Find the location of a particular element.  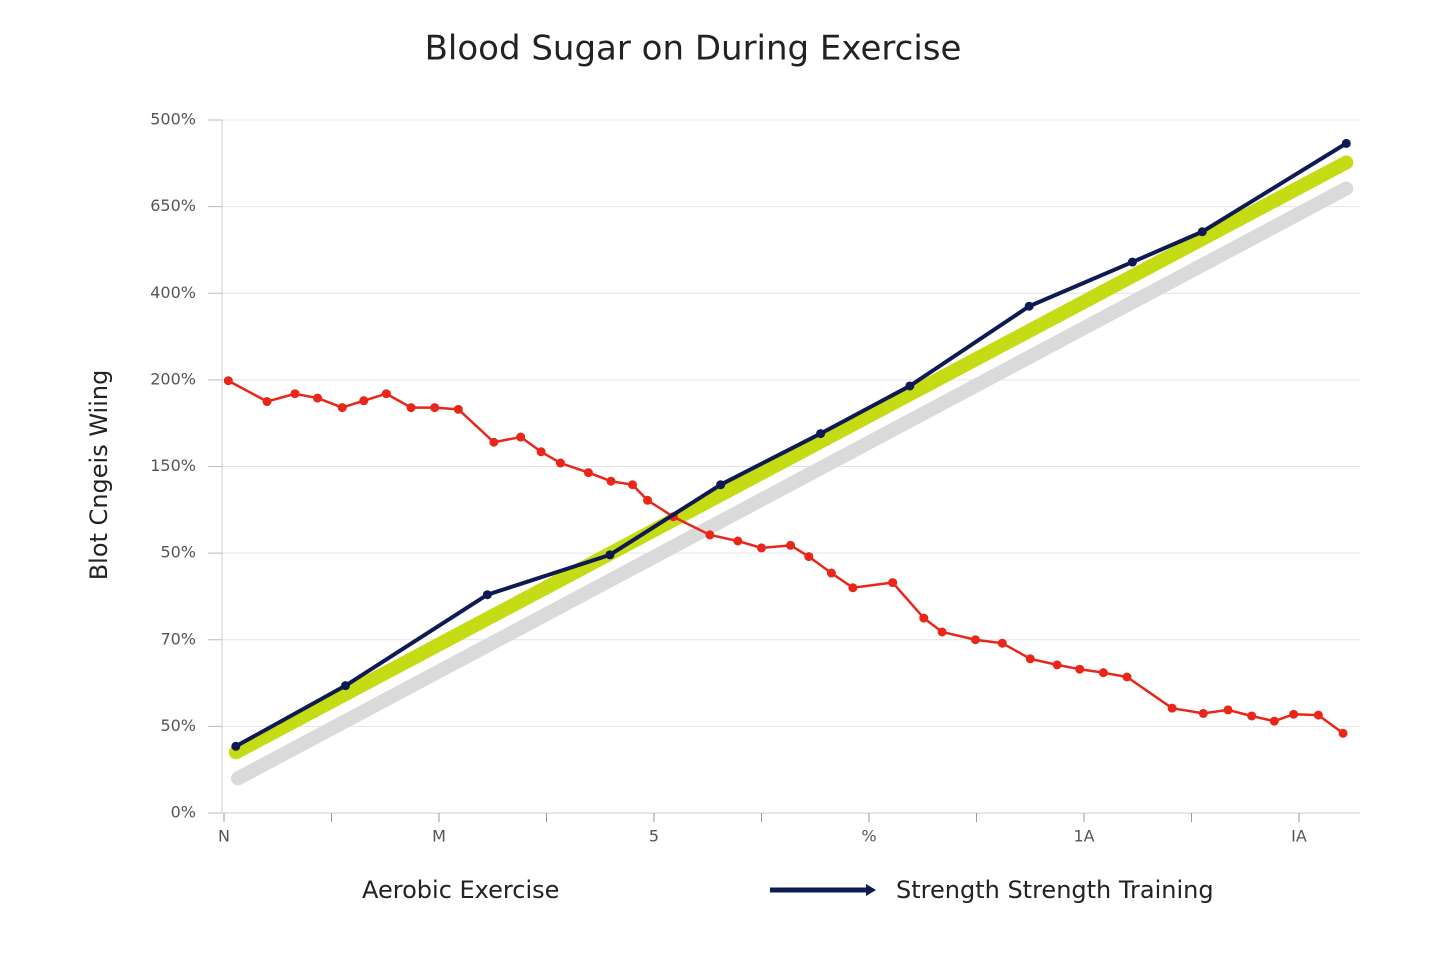

x-tick-label: M is located at coordinates (439, 836).